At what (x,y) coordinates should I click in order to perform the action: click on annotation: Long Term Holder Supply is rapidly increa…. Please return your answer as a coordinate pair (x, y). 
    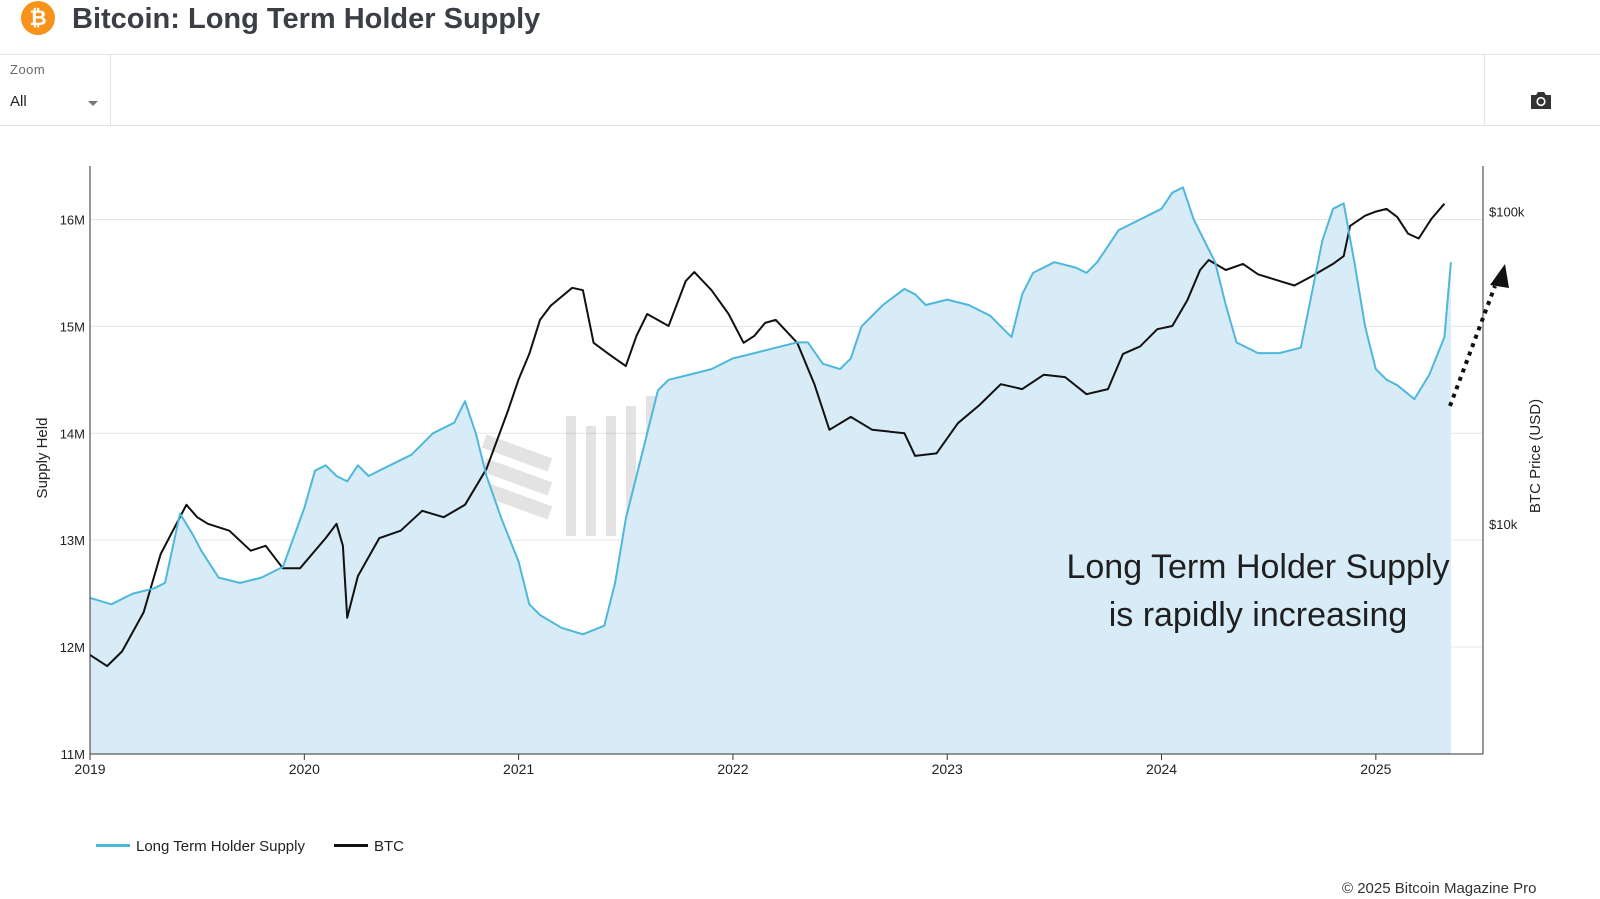
    Looking at the image, I should click on (1287, 449).